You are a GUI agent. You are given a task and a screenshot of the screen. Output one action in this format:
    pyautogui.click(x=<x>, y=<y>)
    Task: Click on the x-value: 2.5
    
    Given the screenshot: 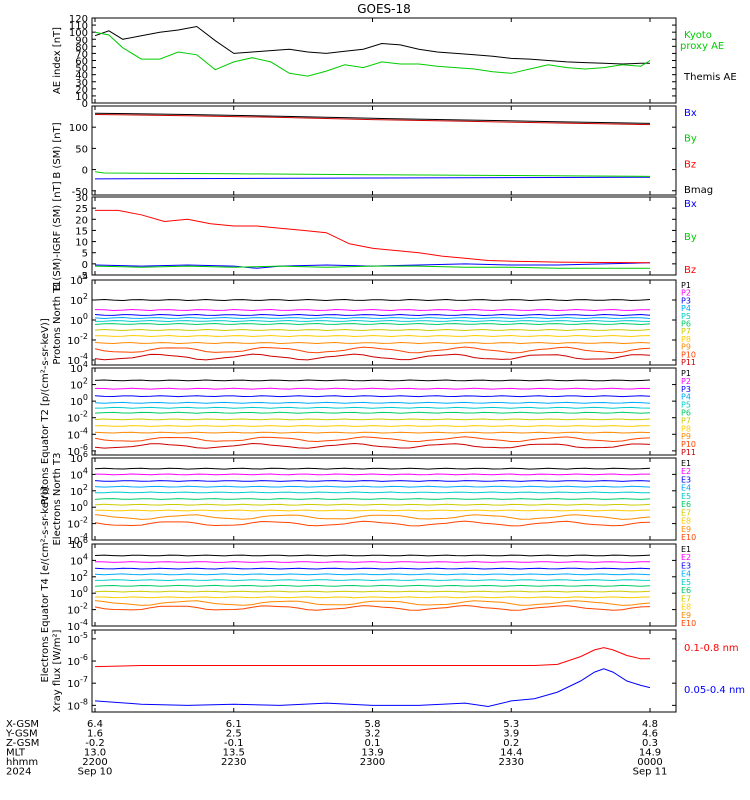 What is the action you would take?
    pyautogui.click(x=234, y=734)
    